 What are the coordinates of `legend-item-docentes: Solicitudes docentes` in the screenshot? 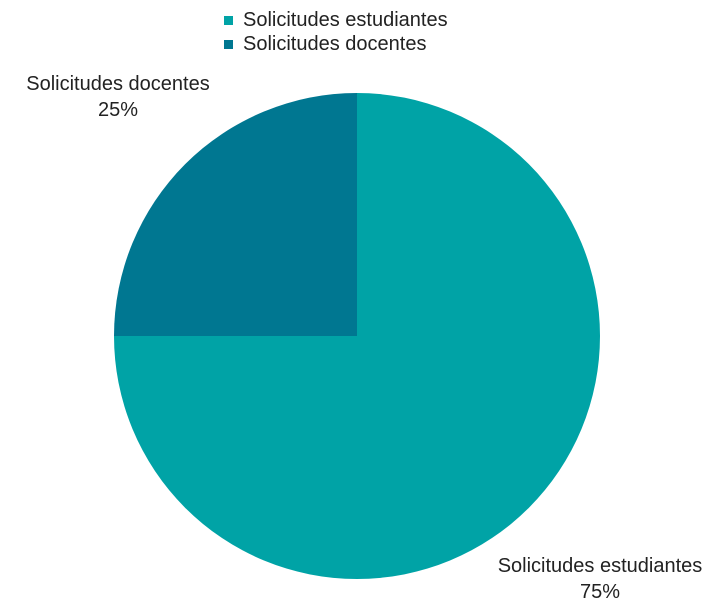 It's located at (336, 44).